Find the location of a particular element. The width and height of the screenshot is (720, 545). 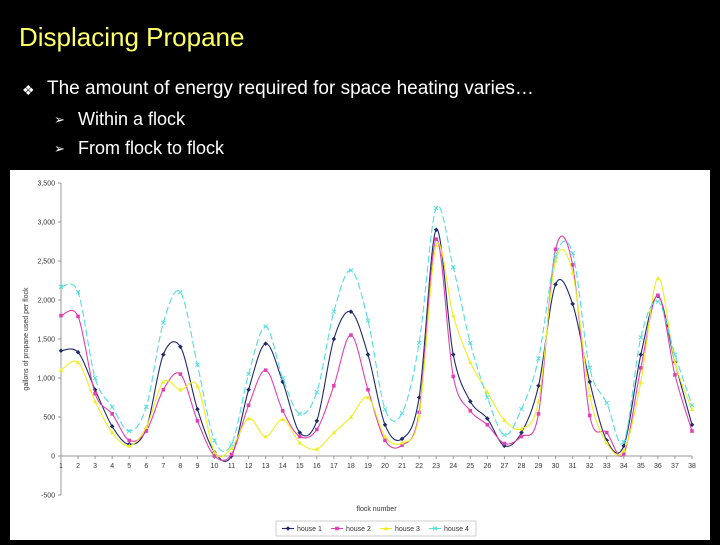

x-tick-label: 35 is located at coordinates (641, 466).